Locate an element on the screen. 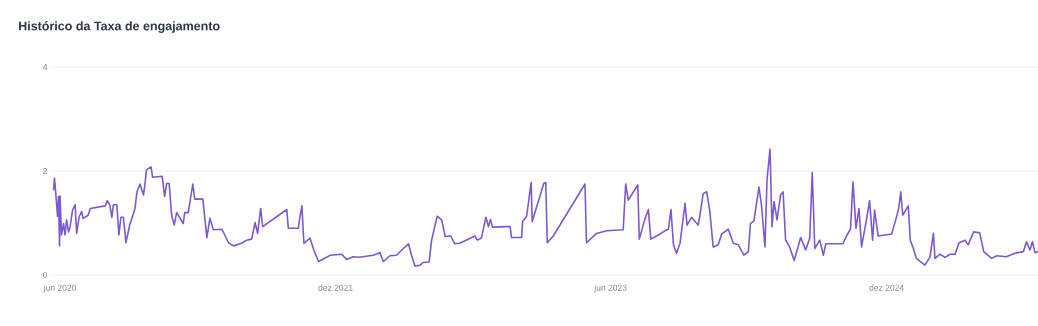  y-tick-label: 0 is located at coordinates (45, 274).